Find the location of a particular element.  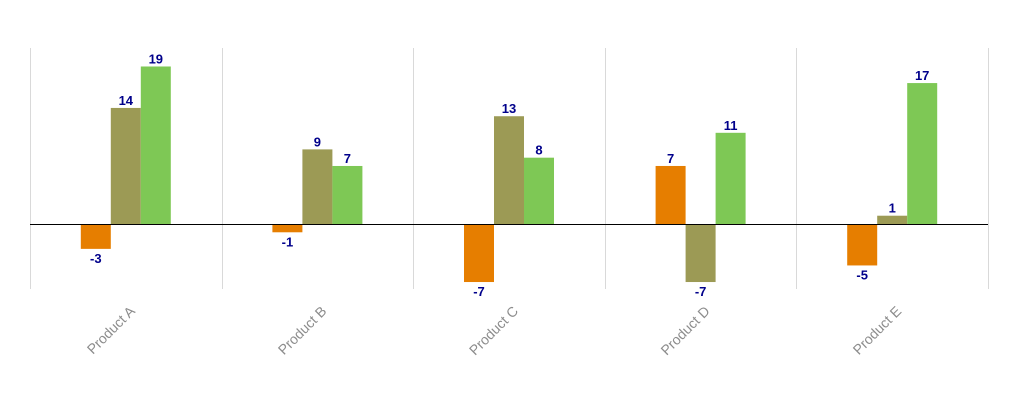

data-label: -3 is located at coordinates (96, 258).